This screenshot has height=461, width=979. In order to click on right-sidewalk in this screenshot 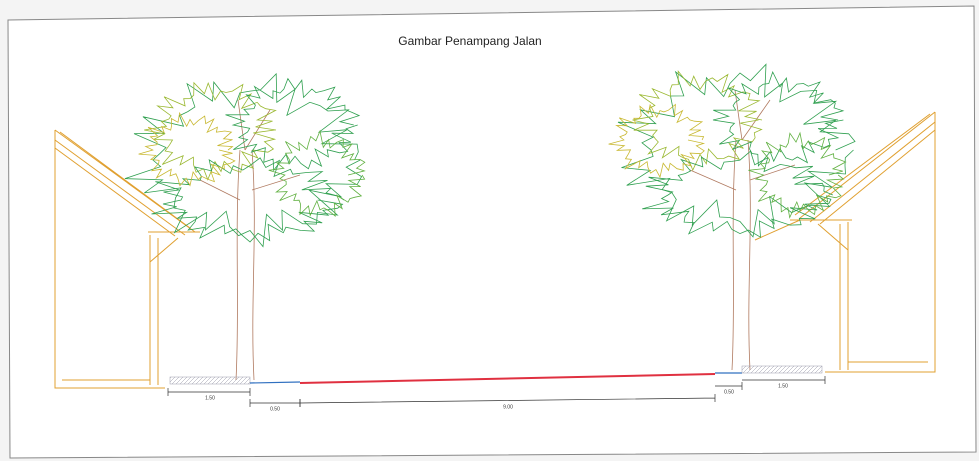, I will do `click(782, 369)`.